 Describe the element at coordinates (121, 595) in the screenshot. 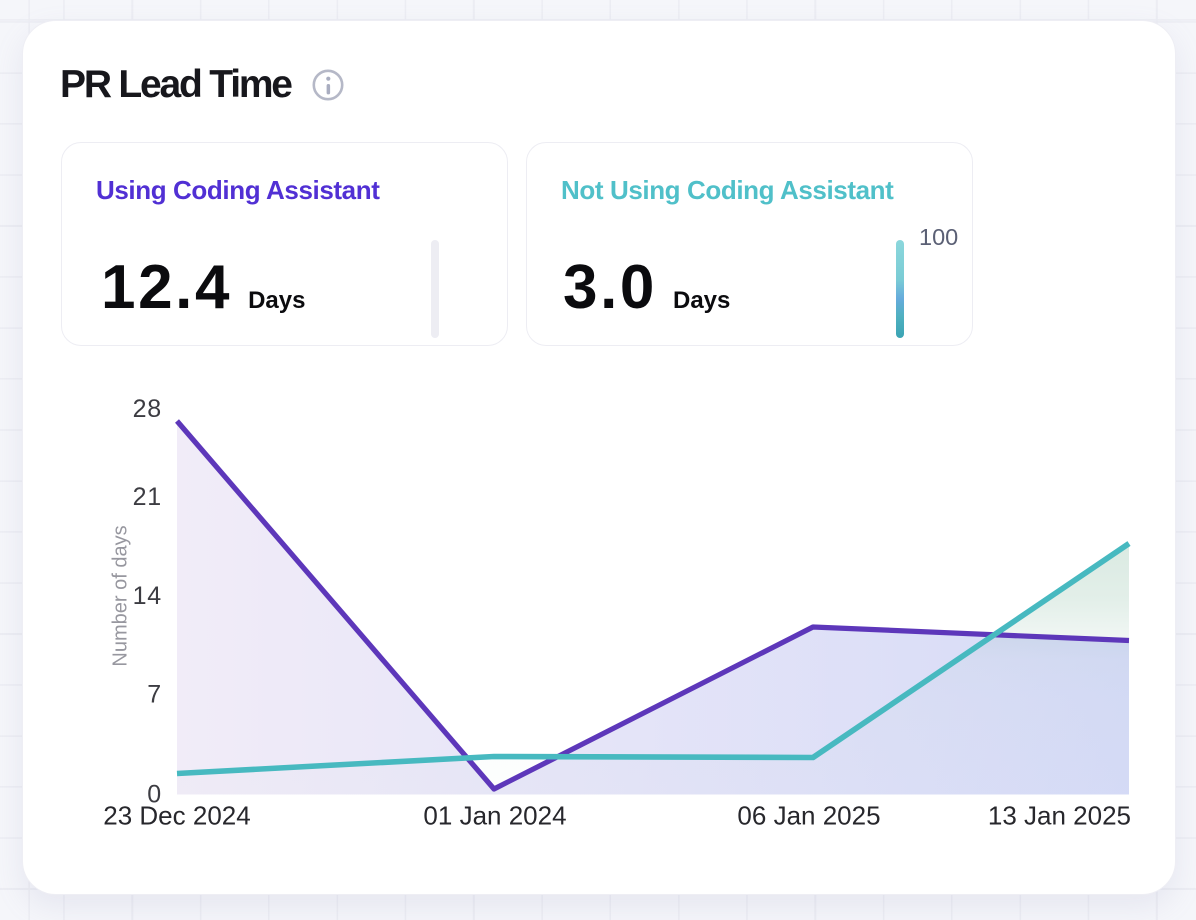

I see `svg-text: Number of days` at that location.